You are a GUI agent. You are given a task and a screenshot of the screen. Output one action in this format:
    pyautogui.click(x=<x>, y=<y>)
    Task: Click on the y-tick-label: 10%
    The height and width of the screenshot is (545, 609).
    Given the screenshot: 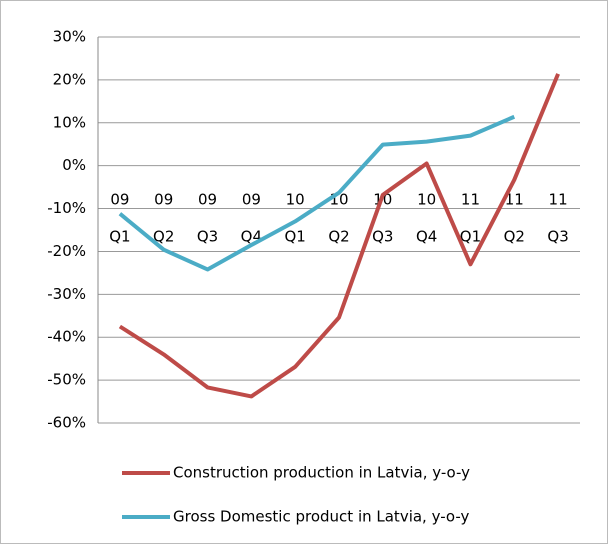 What is the action you would take?
    pyautogui.click(x=69, y=122)
    